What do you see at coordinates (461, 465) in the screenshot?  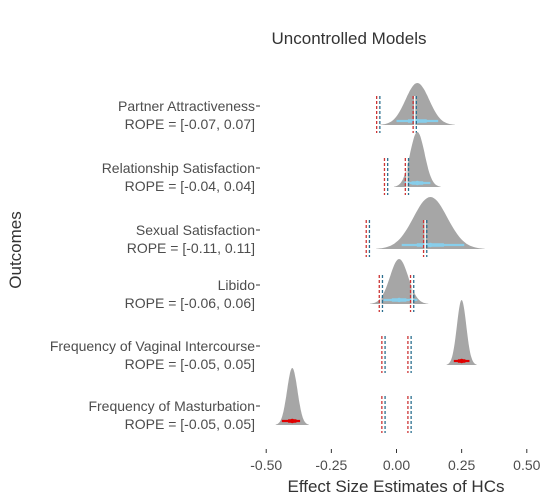 I see `x-tick-label: 0.25` at bounding box center [461, 465].